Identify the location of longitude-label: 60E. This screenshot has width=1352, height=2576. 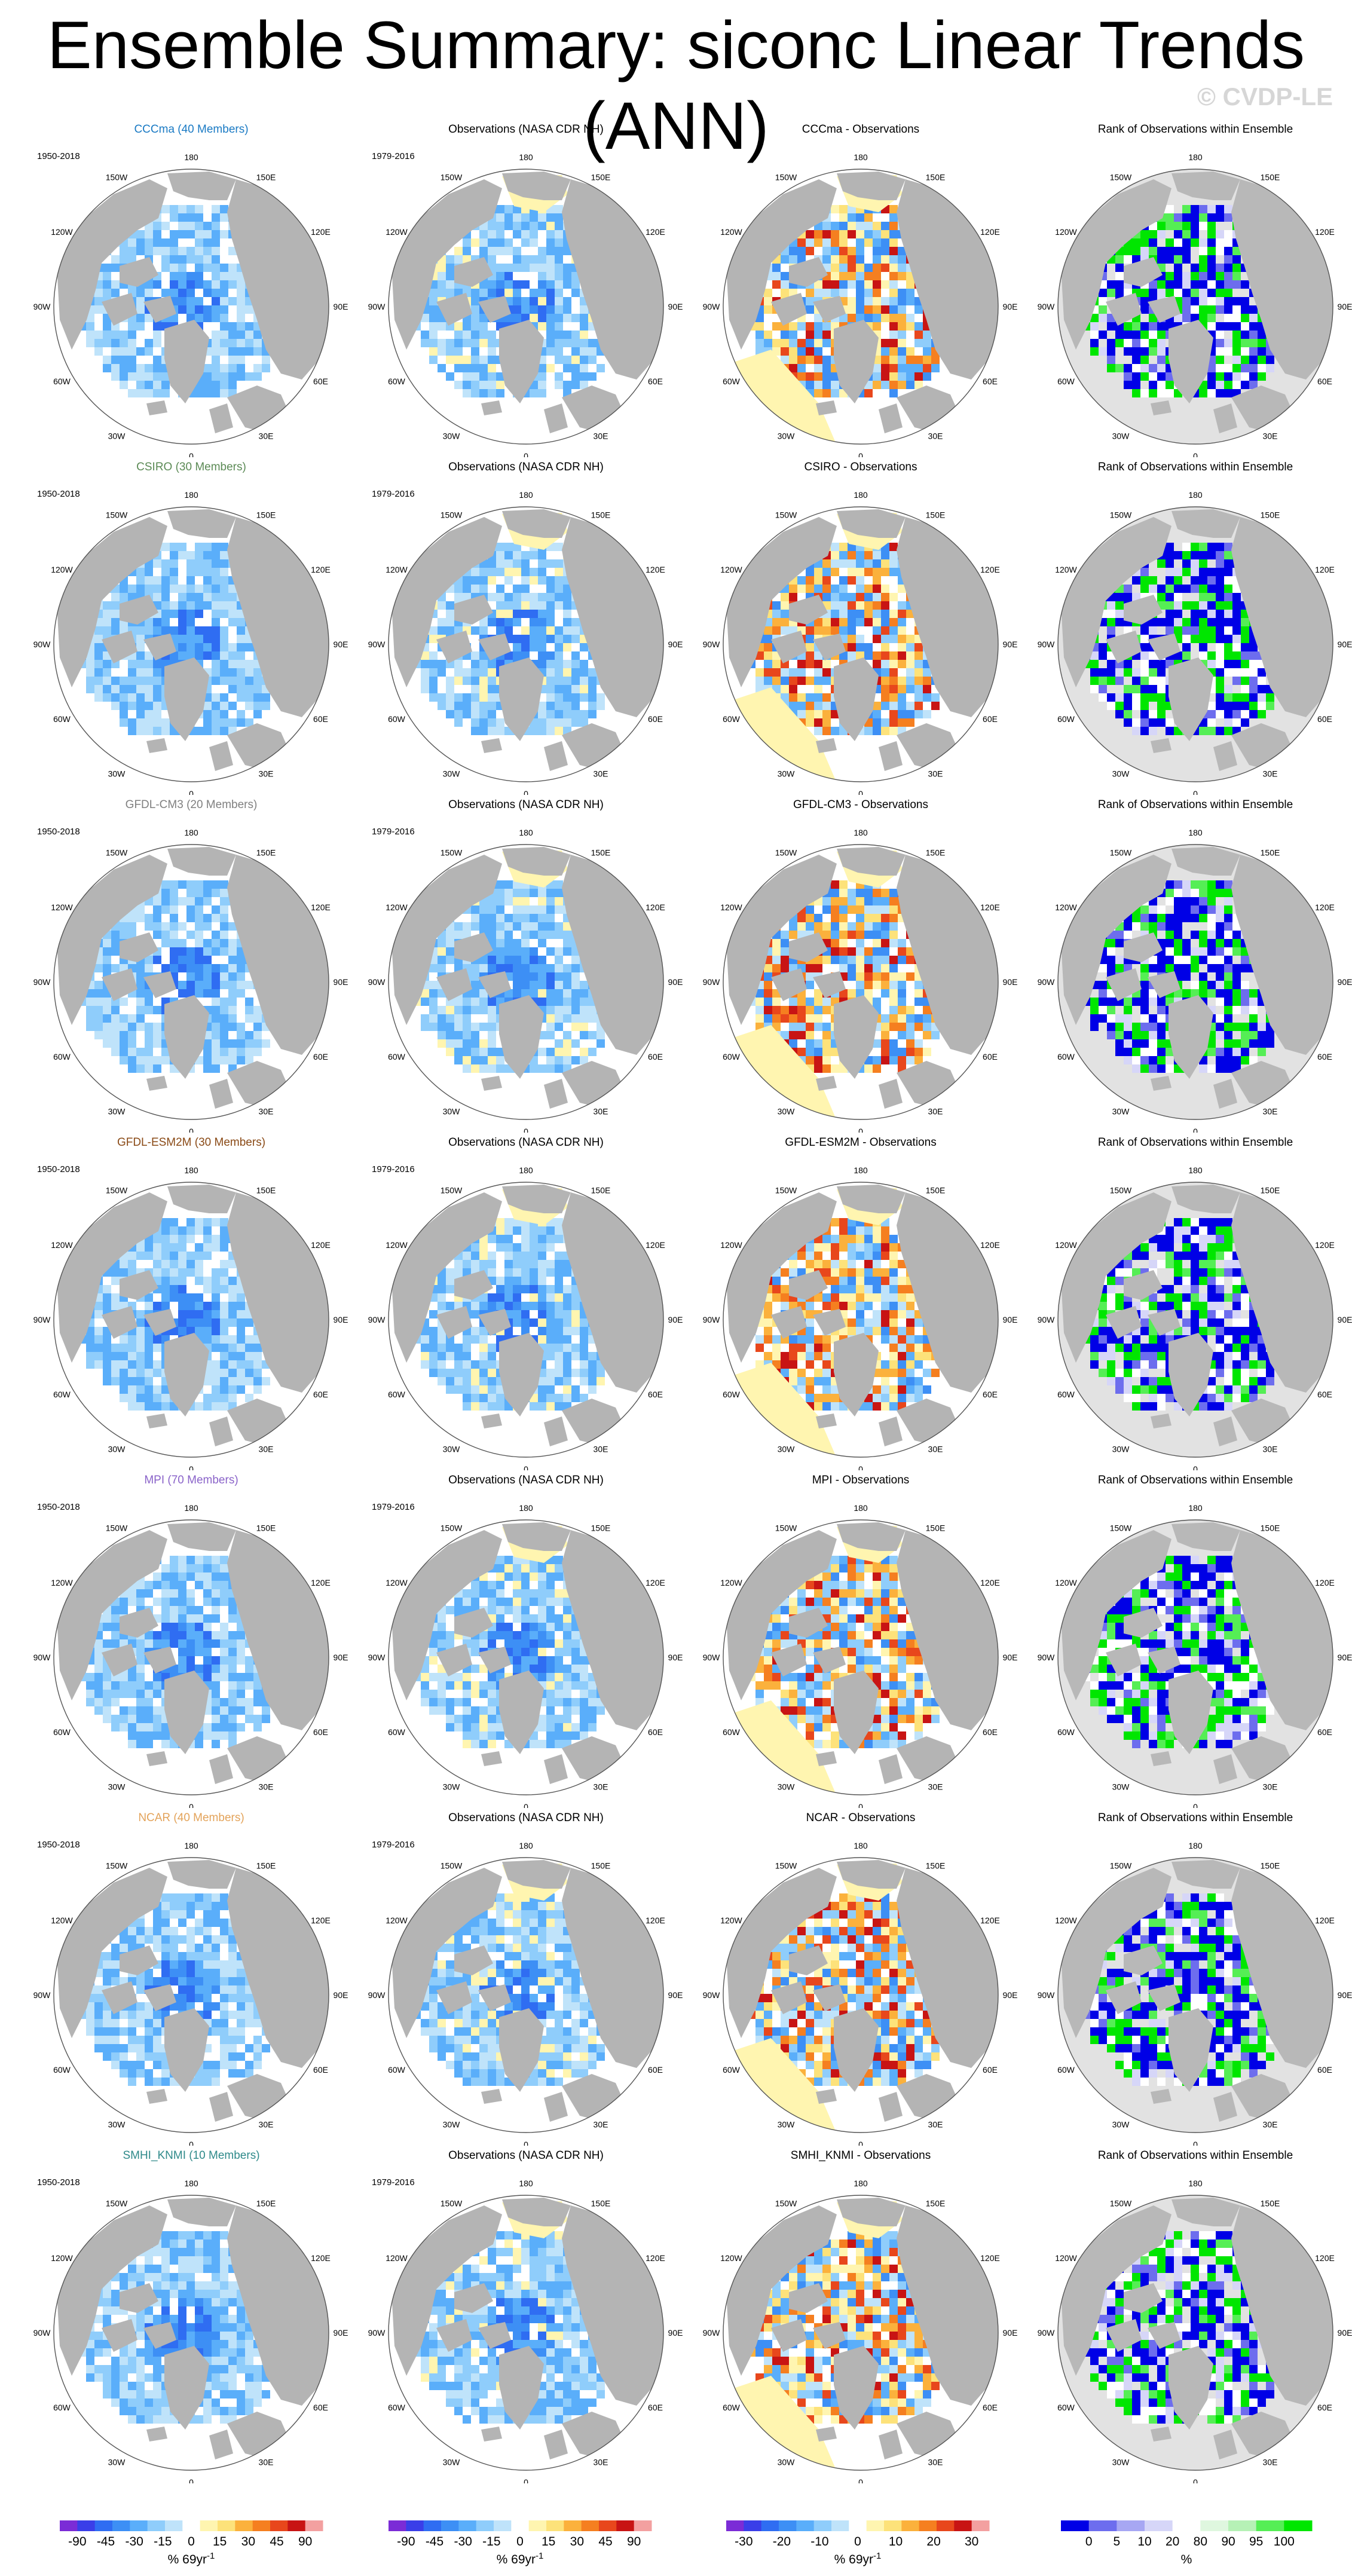
(320, 1056).